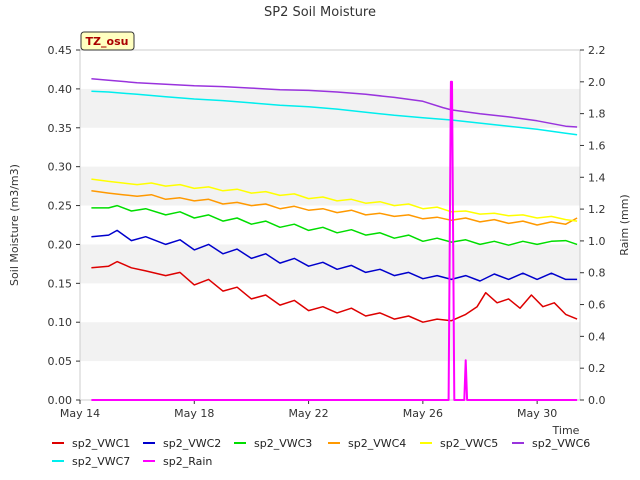 Image resolution: width=640 pixels, height=480 pixels. I want to click on series-line-sp2_VWC6, so click(334, 103).